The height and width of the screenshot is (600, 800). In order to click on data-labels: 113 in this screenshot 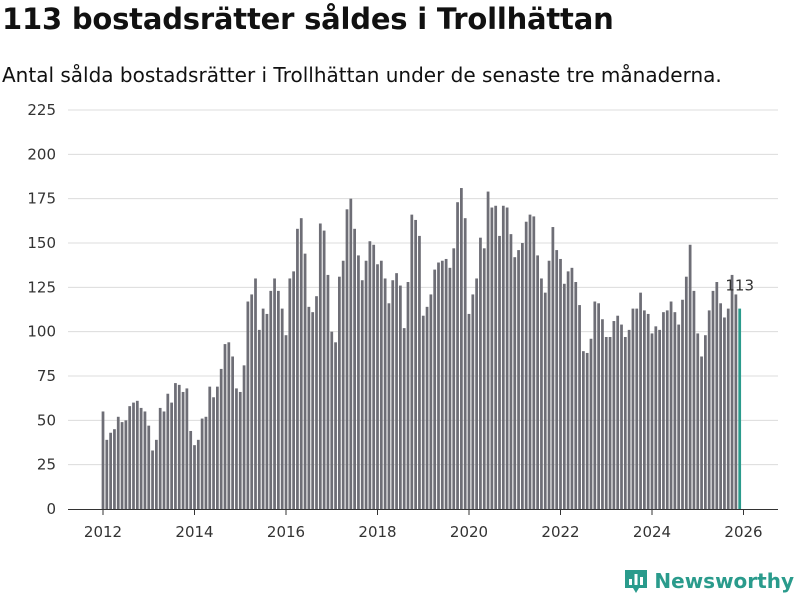, I will do `click(739, 286)`.